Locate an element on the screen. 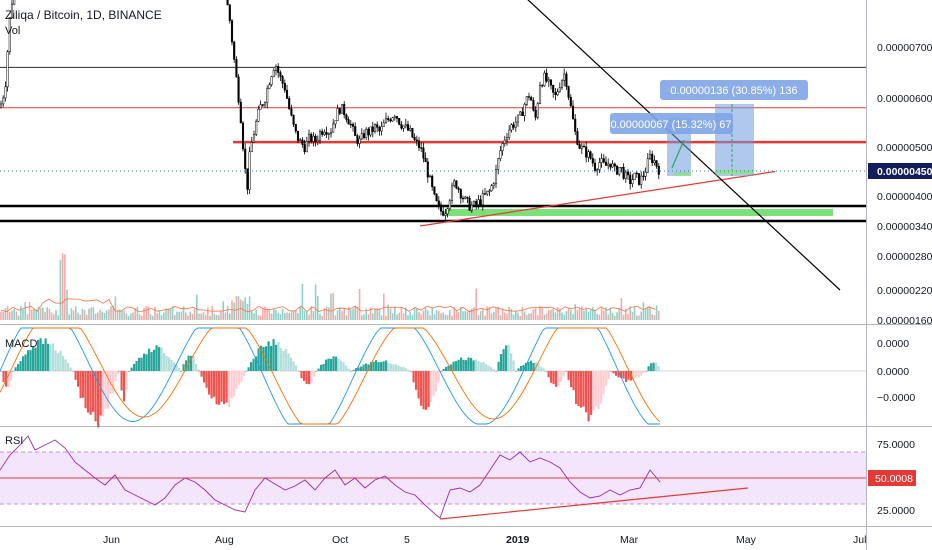  time-label: May is located at coordinates (746, 540).